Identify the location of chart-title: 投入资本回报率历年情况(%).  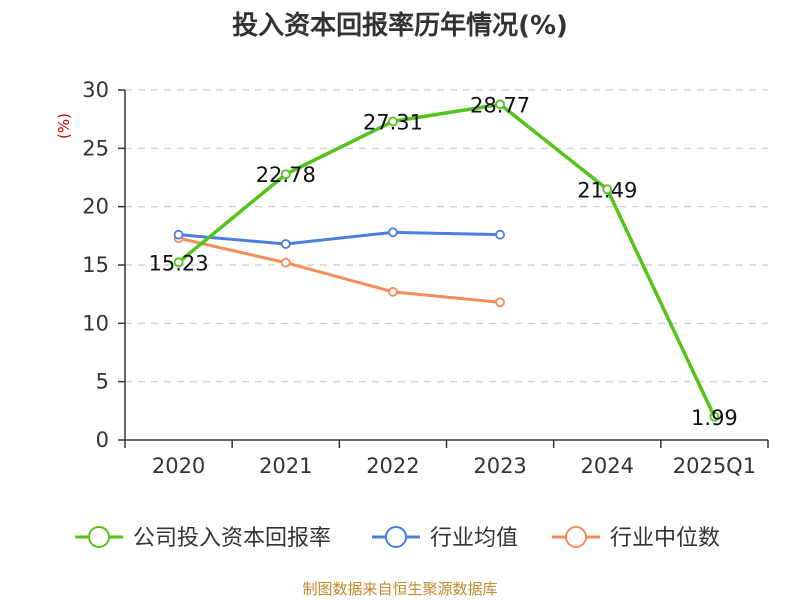
(400, 25).